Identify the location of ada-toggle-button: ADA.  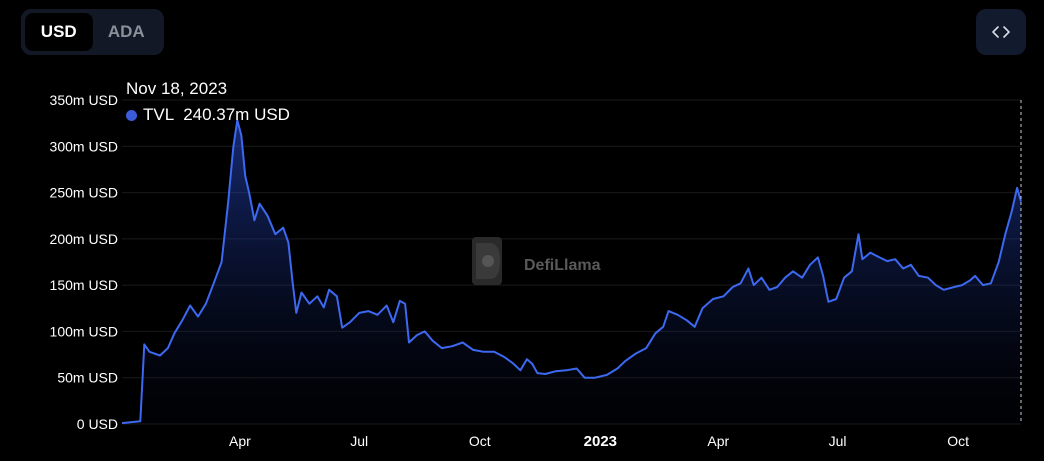
(127, 32).